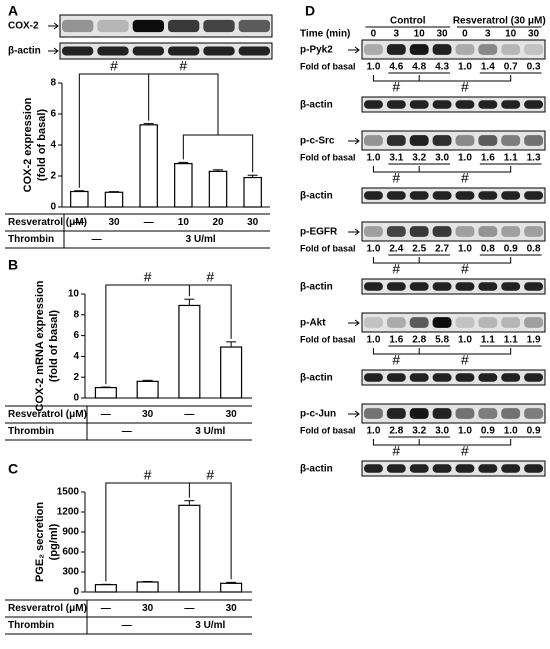 This screenshot has width=550, height=649. Describe the element at coordinates (511, 158) in the screenshot. I see `fold-value: 1.1` at that location.